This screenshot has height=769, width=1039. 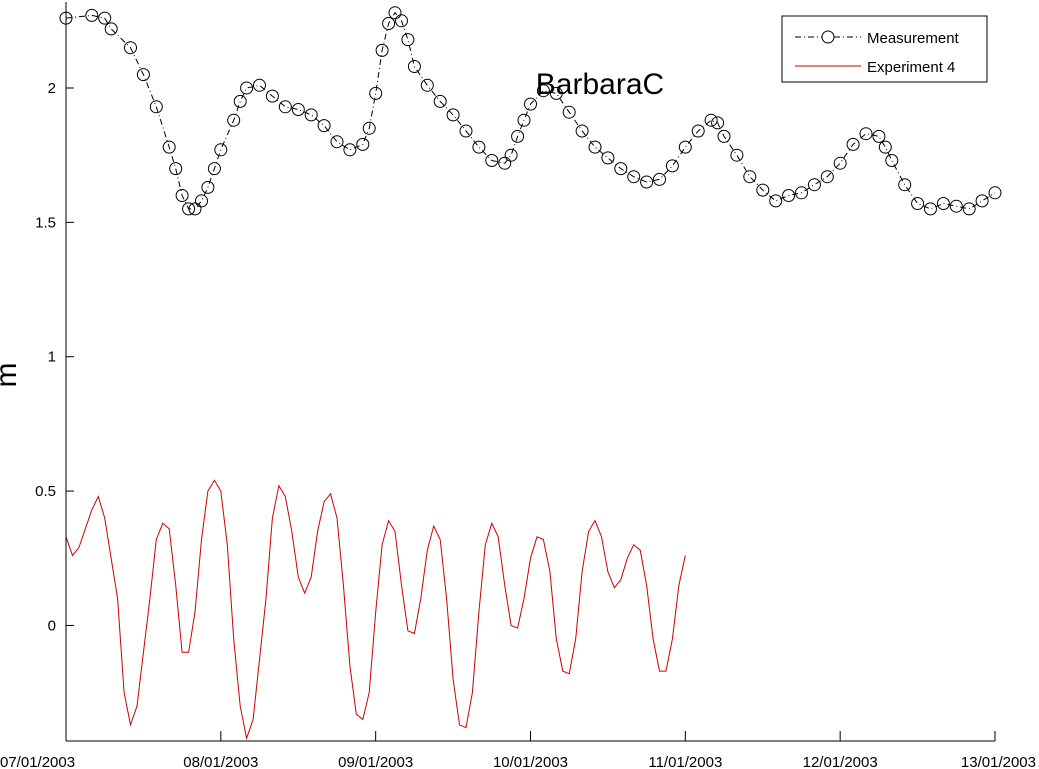 What do you see at coordinates (52, 625) in the screenshot?
I see `y-tick-label: 0` at bounding box center [52, 625].